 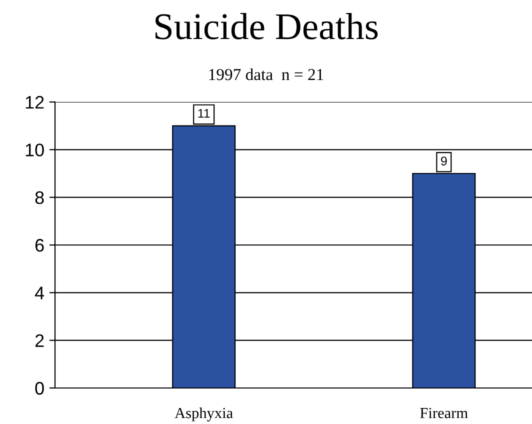 I want to click on x-tick-label: Firearm, so click(x=444, y=413).